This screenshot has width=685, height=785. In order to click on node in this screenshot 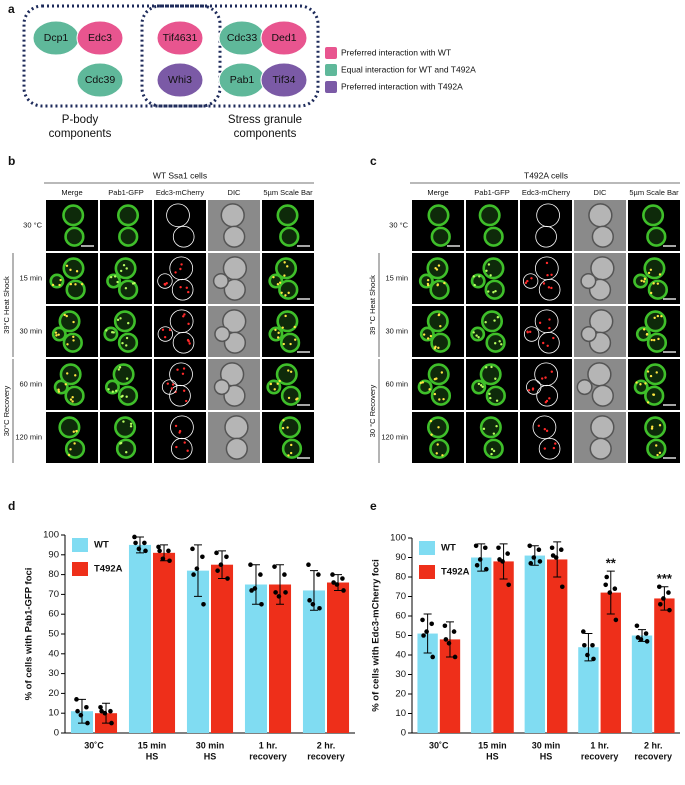, I will do `click(284, 80)`.